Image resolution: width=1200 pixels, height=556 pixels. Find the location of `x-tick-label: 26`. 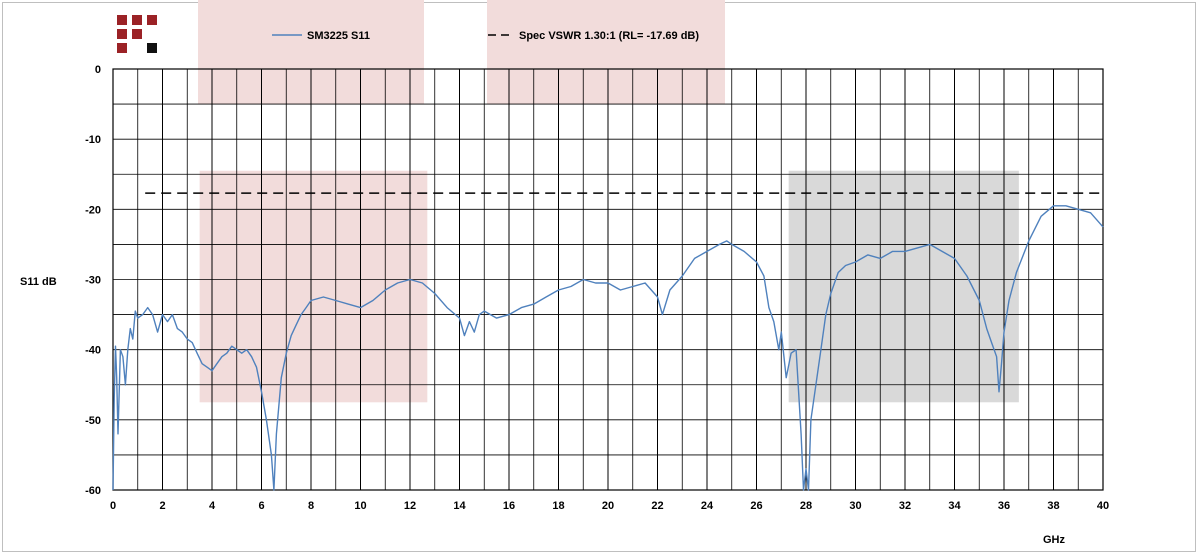

x-tick-label: 26 is located at coordinates (756, 506).